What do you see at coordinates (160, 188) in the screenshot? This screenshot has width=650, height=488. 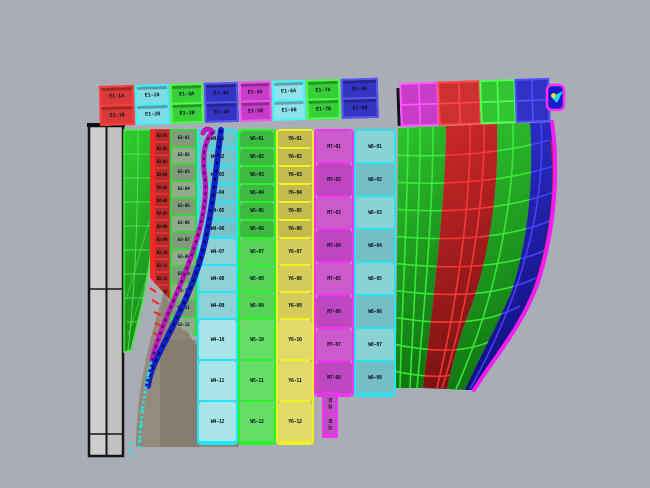 I see `plate-cell: R2-05` at bounding box center [160, 188].